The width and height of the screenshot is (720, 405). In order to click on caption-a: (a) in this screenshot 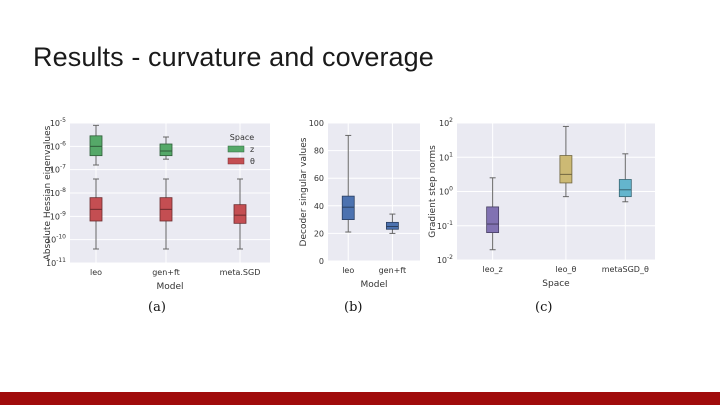, I will do `click(157, 307)`.